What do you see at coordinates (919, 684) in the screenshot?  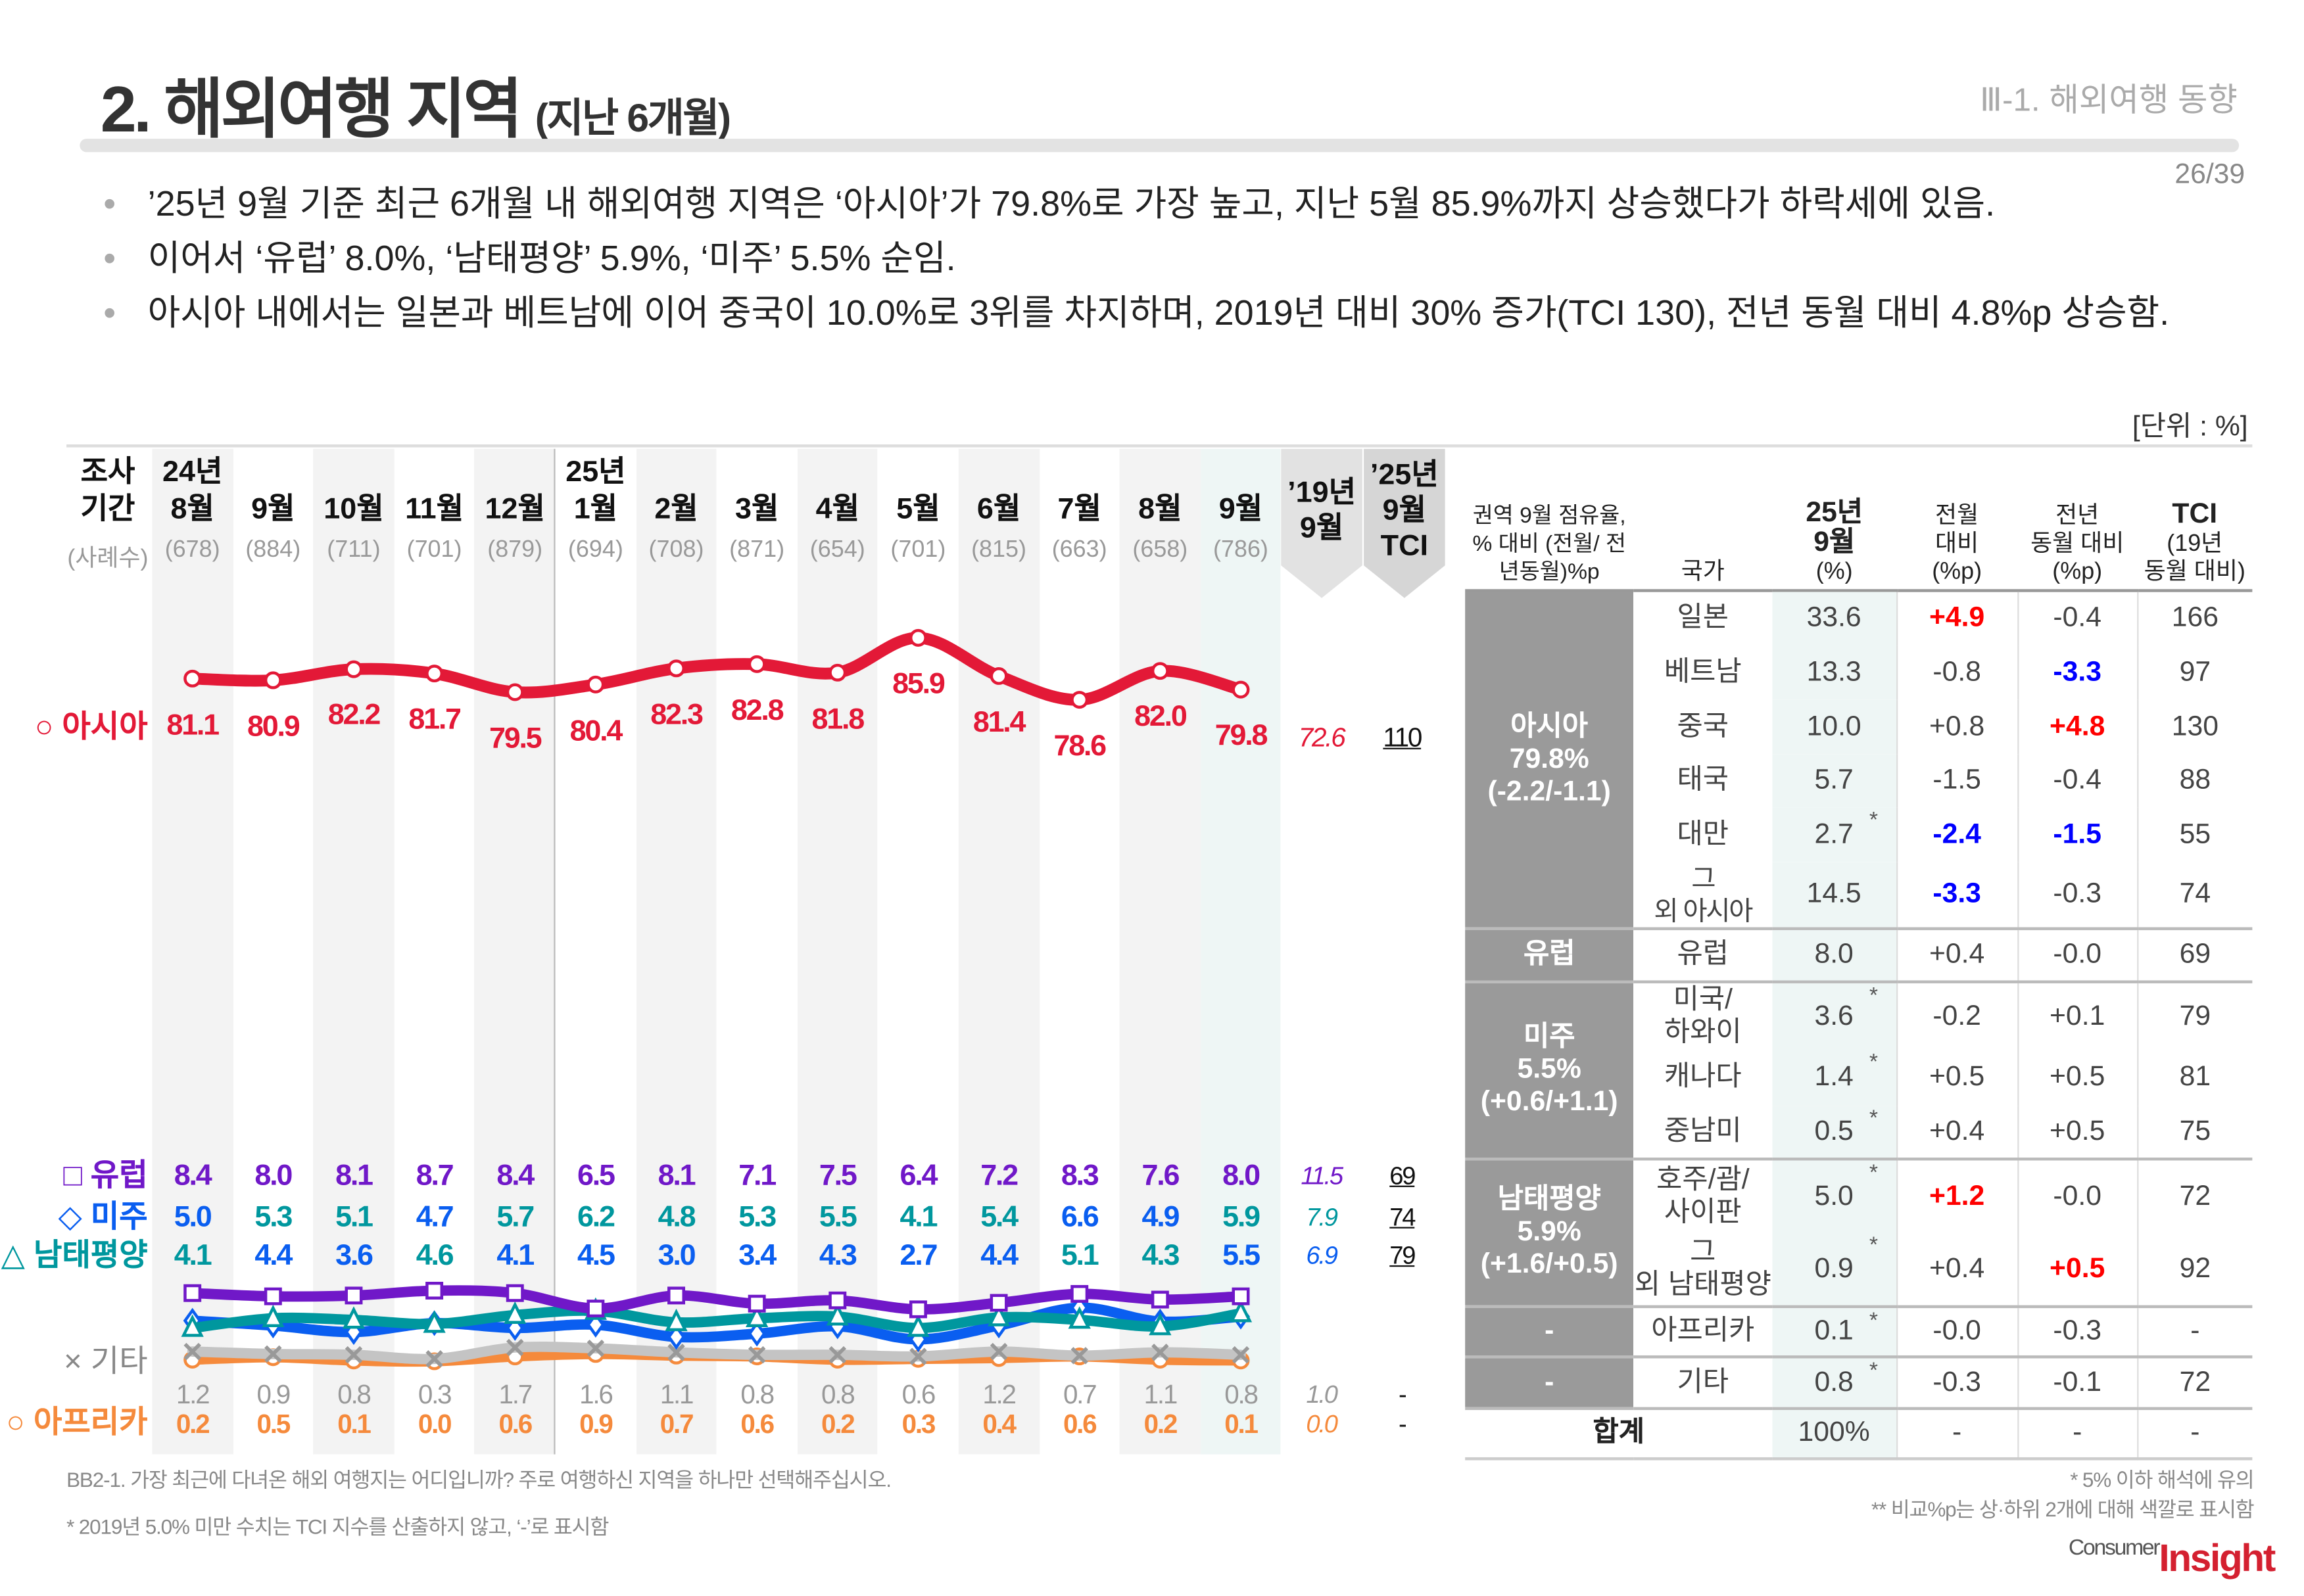 I see `data-label-asia: 85.9` at bounding box center [919, 684].